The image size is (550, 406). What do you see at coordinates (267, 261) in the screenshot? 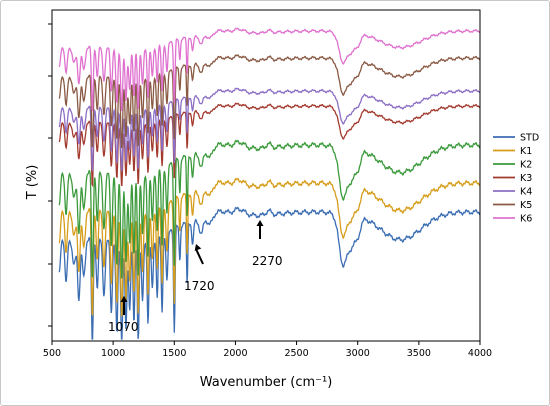
I see `annotation-label-2270: 2270` at bounding box center [267, 261].